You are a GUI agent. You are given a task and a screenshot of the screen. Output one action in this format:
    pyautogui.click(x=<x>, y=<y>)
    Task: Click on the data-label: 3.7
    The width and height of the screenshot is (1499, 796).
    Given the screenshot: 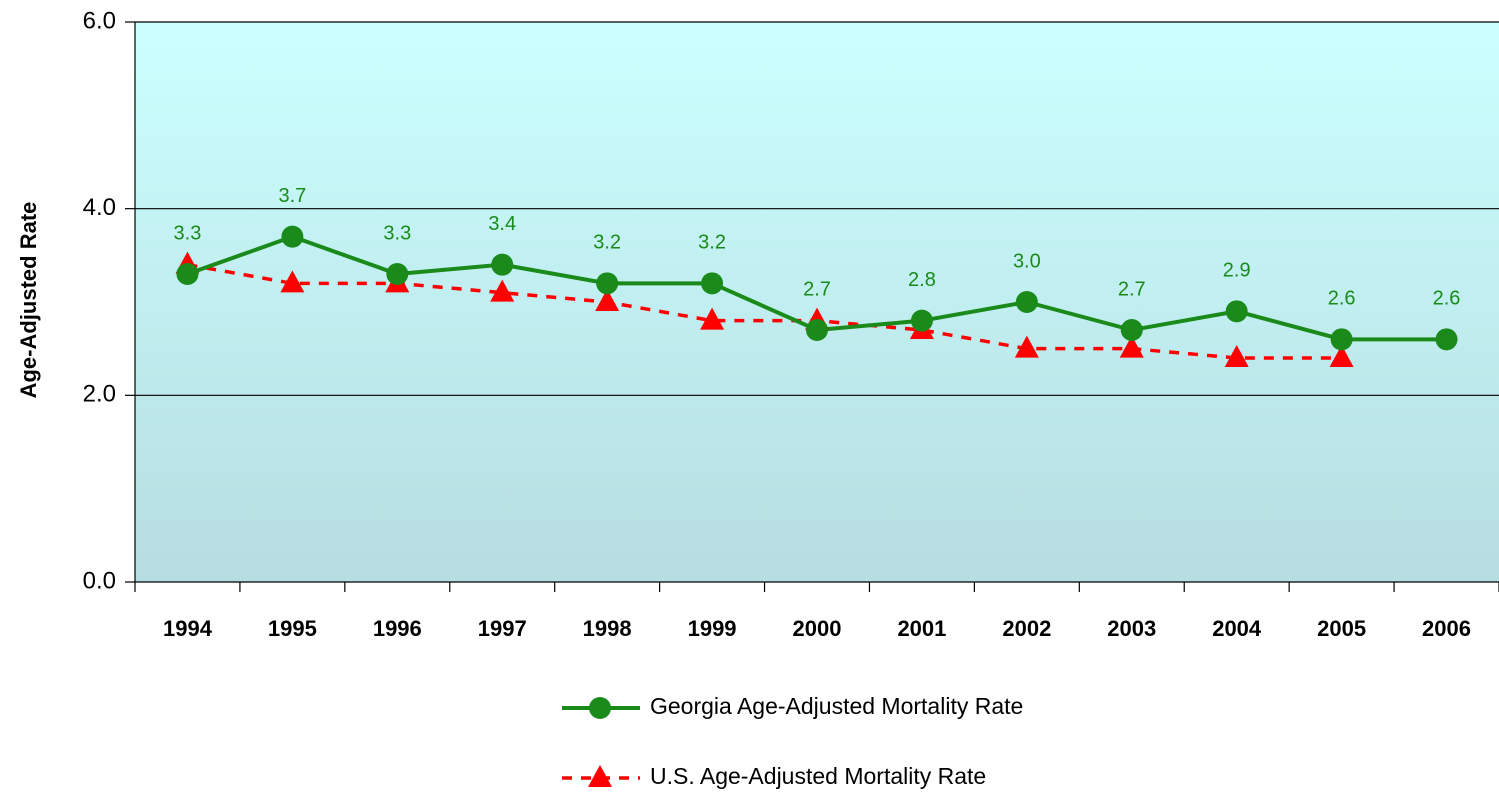 What is the action you would take?
    pyautogui.click(x=292, y=196)
    